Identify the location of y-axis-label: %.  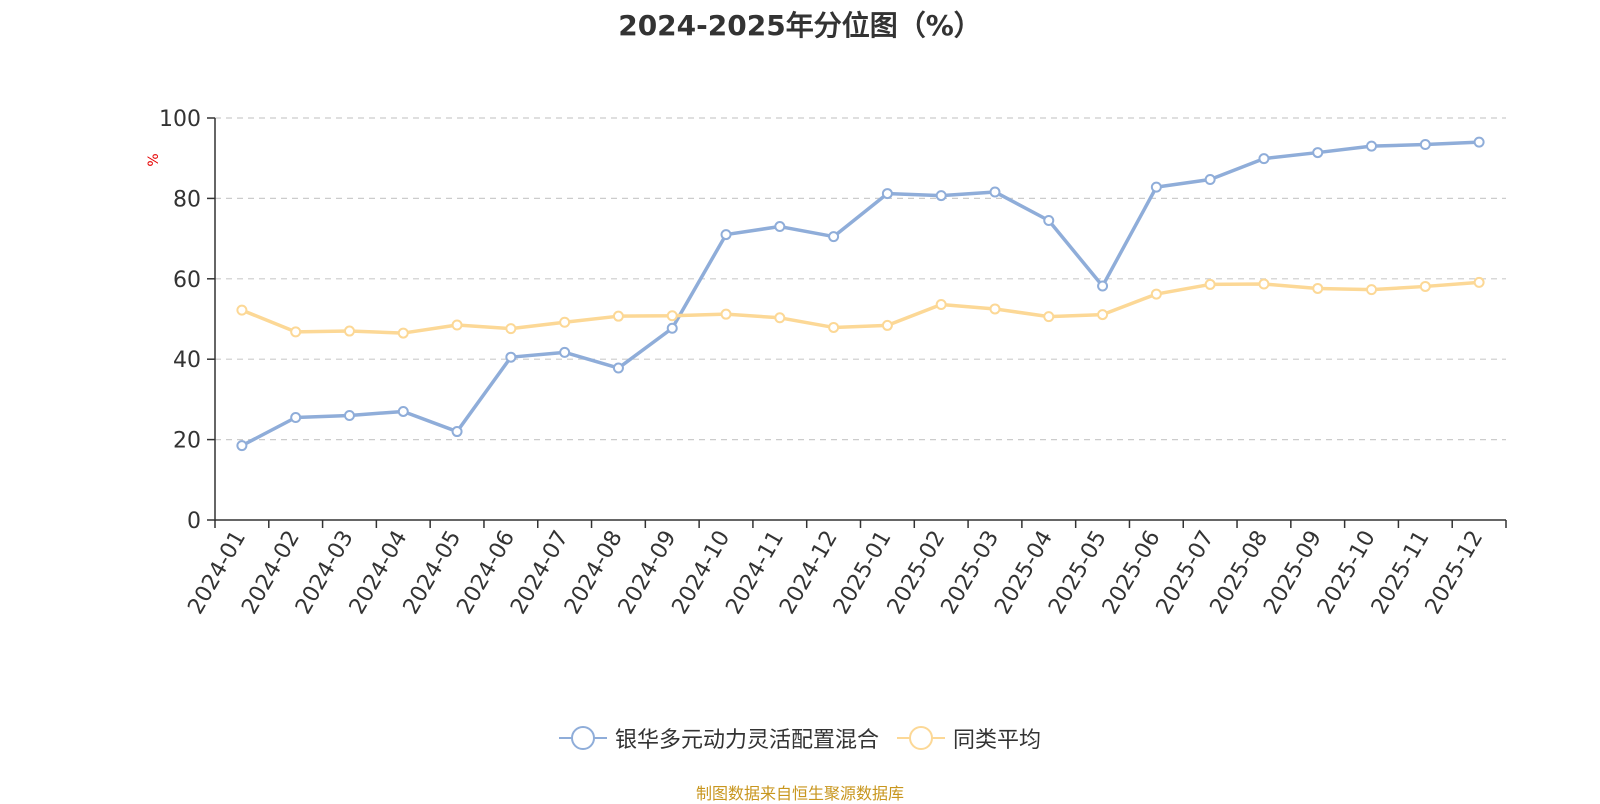
(154, 159).